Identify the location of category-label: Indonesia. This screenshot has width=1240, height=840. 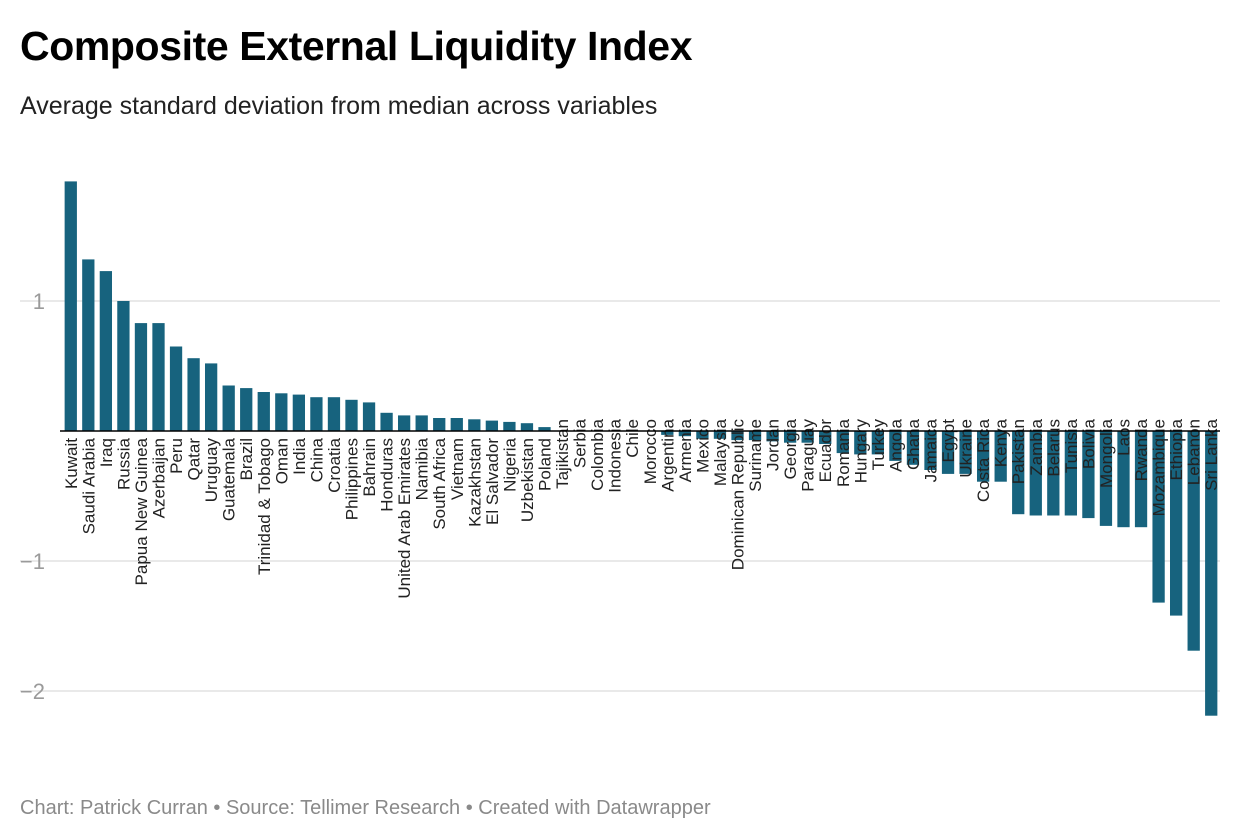
(615, 455).